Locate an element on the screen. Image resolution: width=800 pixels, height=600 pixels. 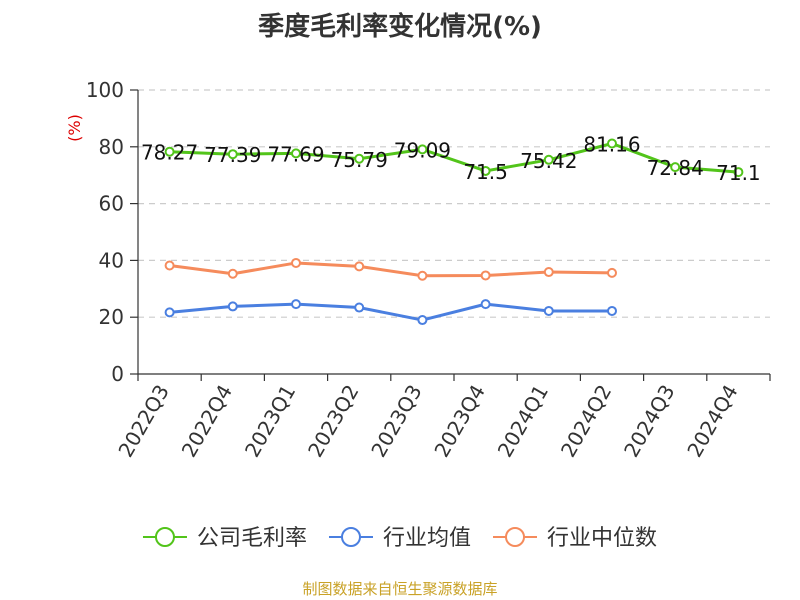
x-tick-label: 2023Q1 is located at coordinates (270, 421).